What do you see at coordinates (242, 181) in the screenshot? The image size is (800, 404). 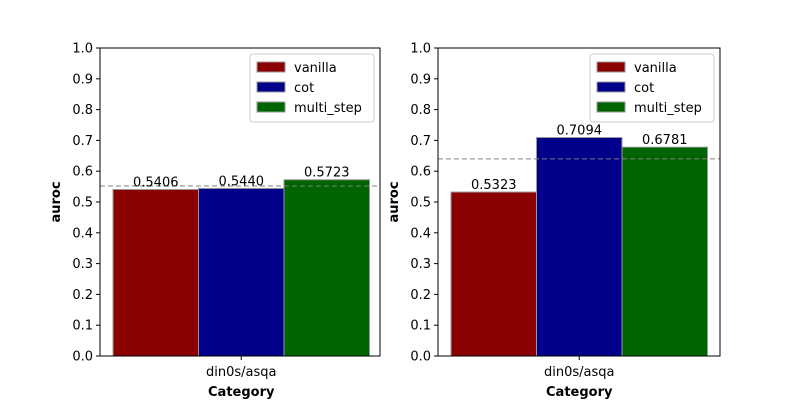 I see `data-label-cot: 0.5440` at bounding box center [242, 181].